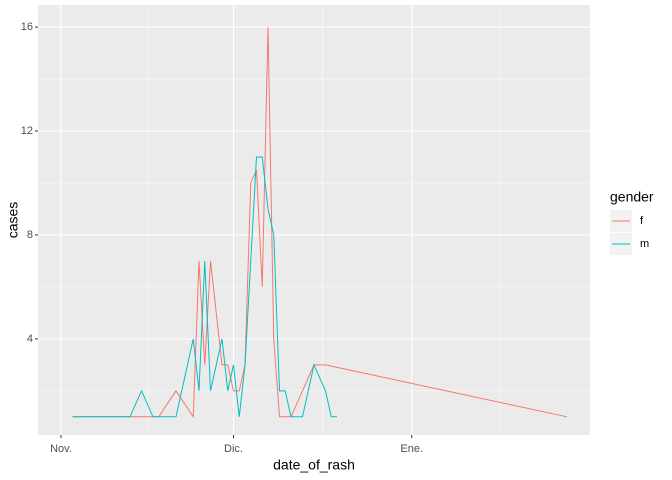 Image resolution: width=672 pixels, height=480 pixels. What do you see at coordinates (233, 449) in the screenshot?
I see `x-tick-label: Dic.` at bounding box center [233, 449].